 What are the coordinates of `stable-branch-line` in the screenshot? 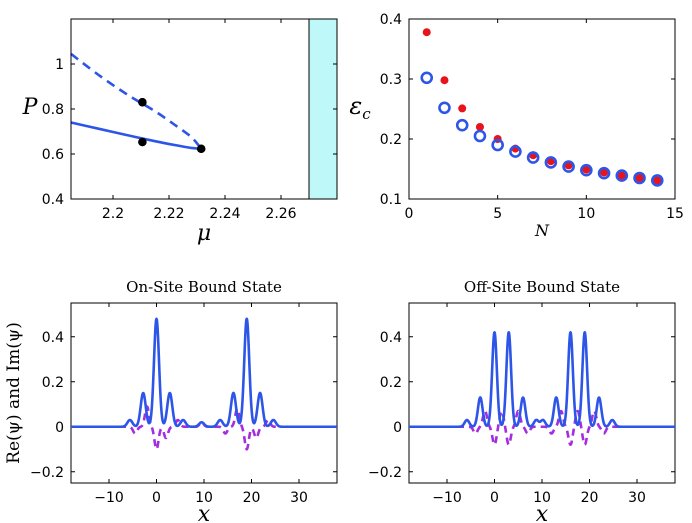 It's located at (136, 136).